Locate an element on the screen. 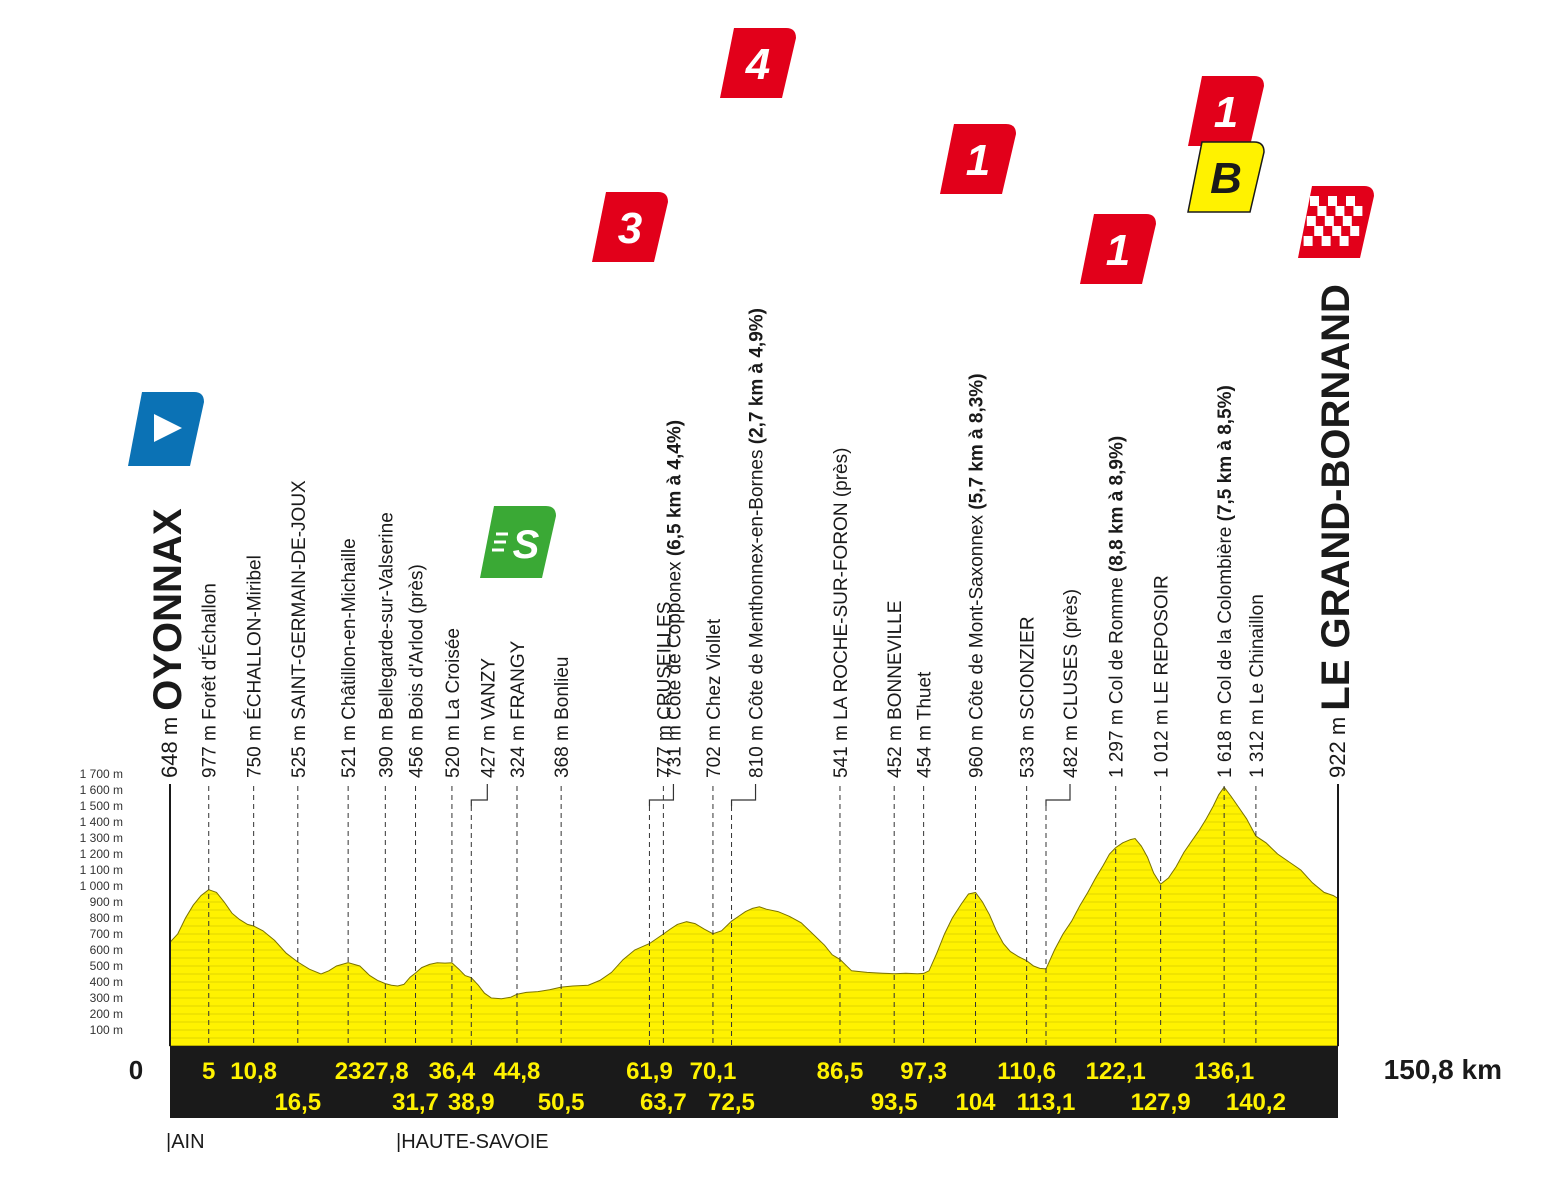 This screenshot has height=1178, width=1556. climb-category-badge: 4 is located at coordinates (758, 63).